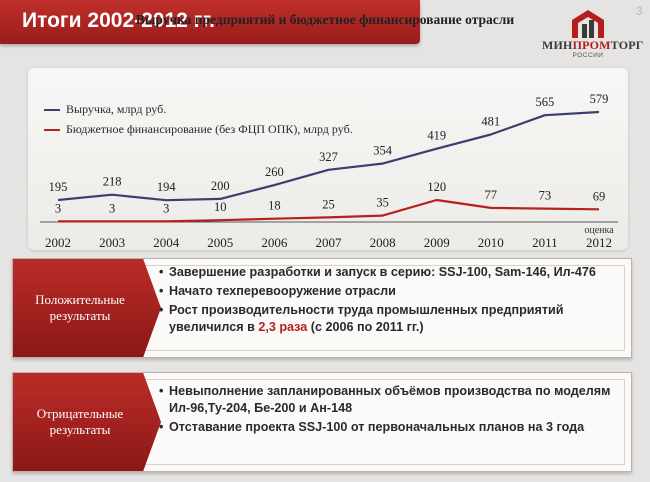 The width and height of the screenshot is (650, 482). I want to click on positive-item: Начато техперевооружение отрасли, so click(388, 291).